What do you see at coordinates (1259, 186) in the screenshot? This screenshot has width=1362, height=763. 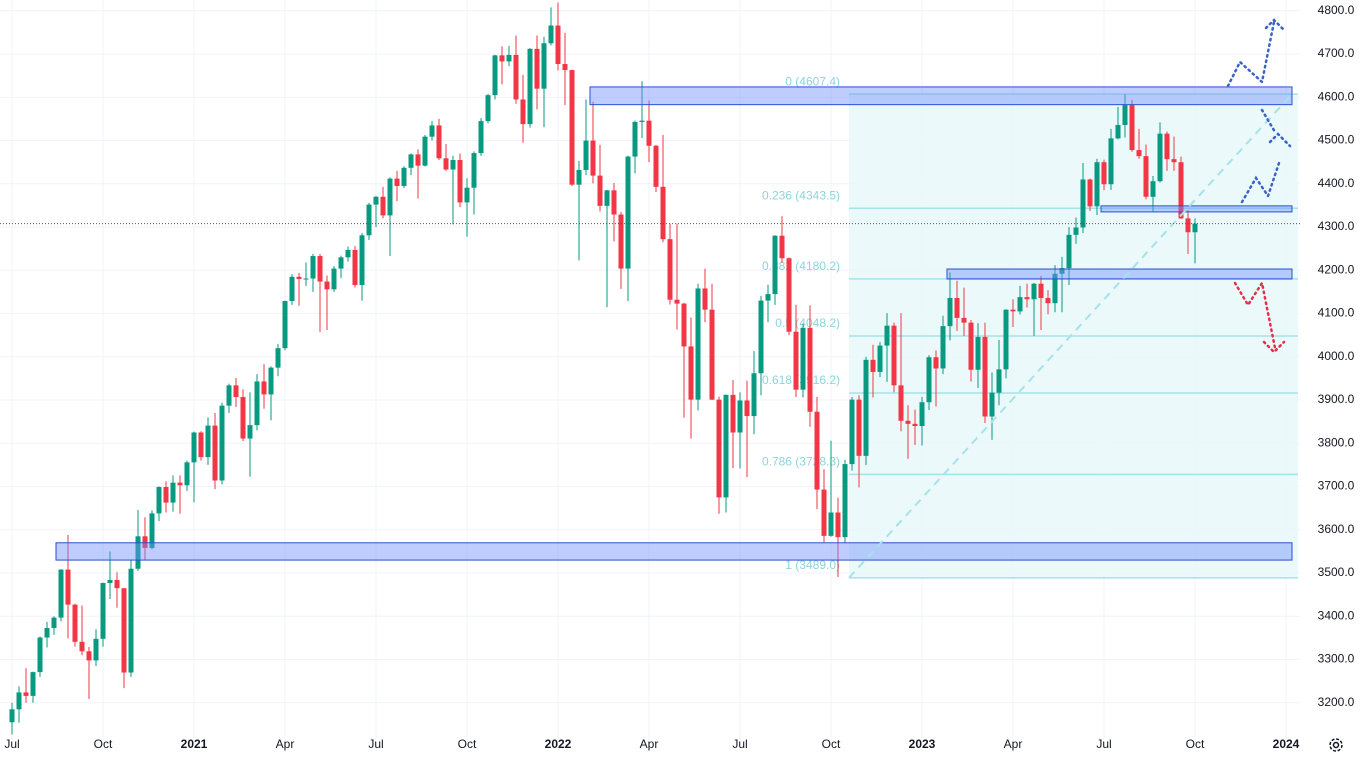 I see `projections` at bounding box center [1259, 186].